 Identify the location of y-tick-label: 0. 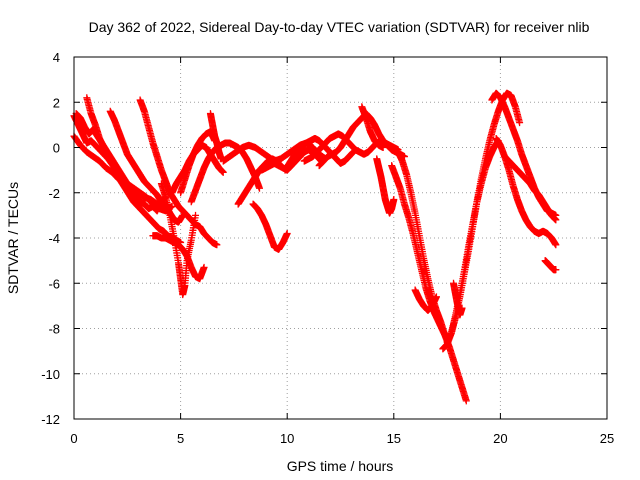
(56, 148).